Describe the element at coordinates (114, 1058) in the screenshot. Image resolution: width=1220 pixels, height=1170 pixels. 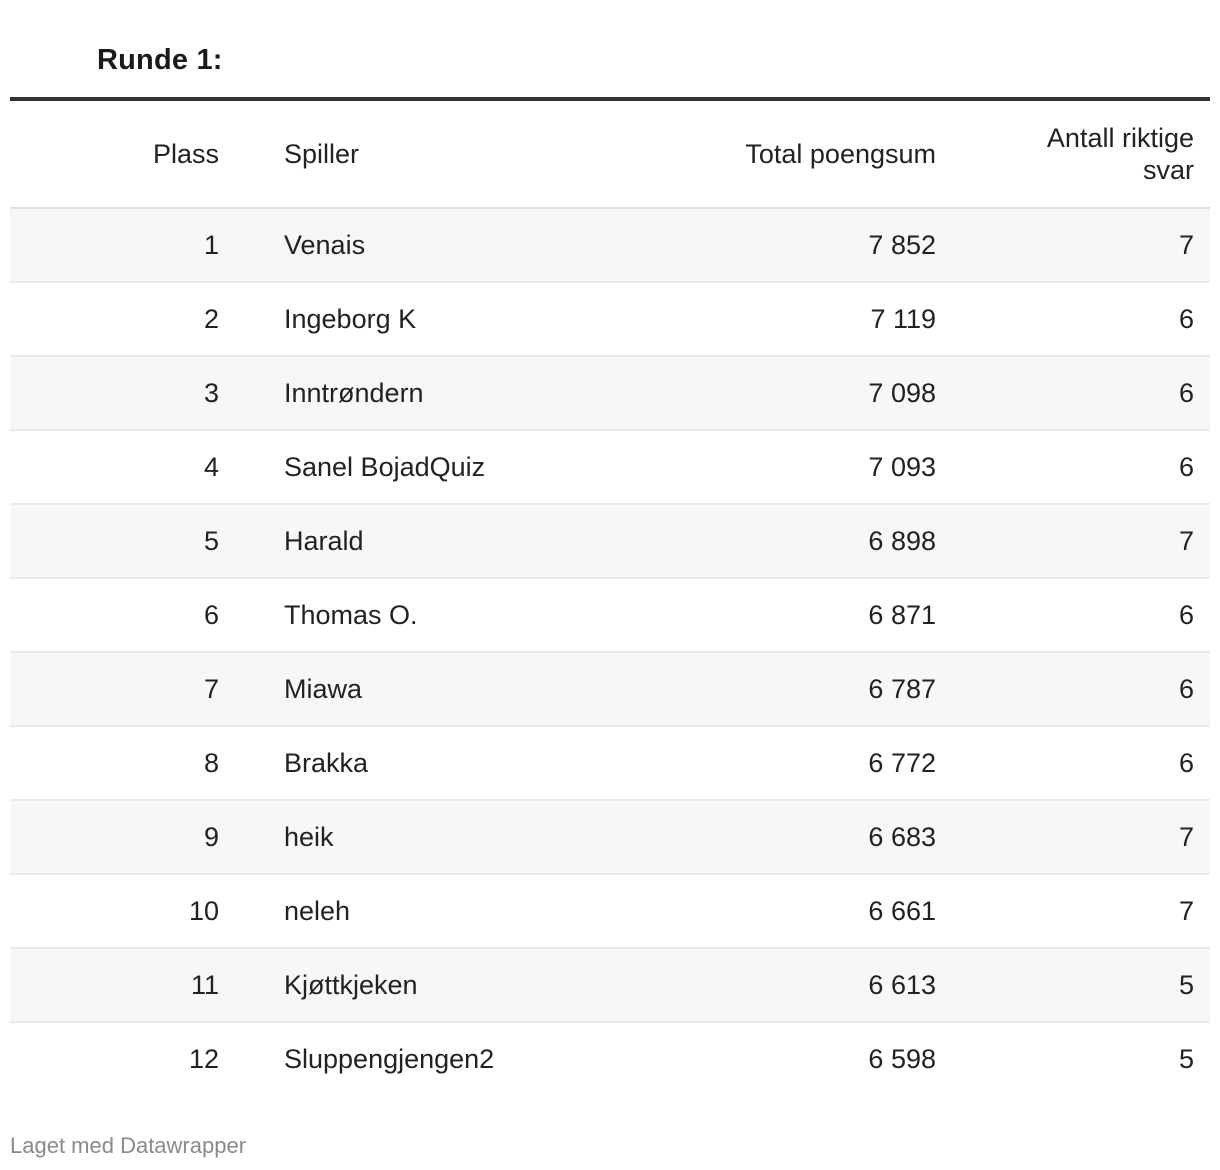
I see `cell-plass: 12` at that location.